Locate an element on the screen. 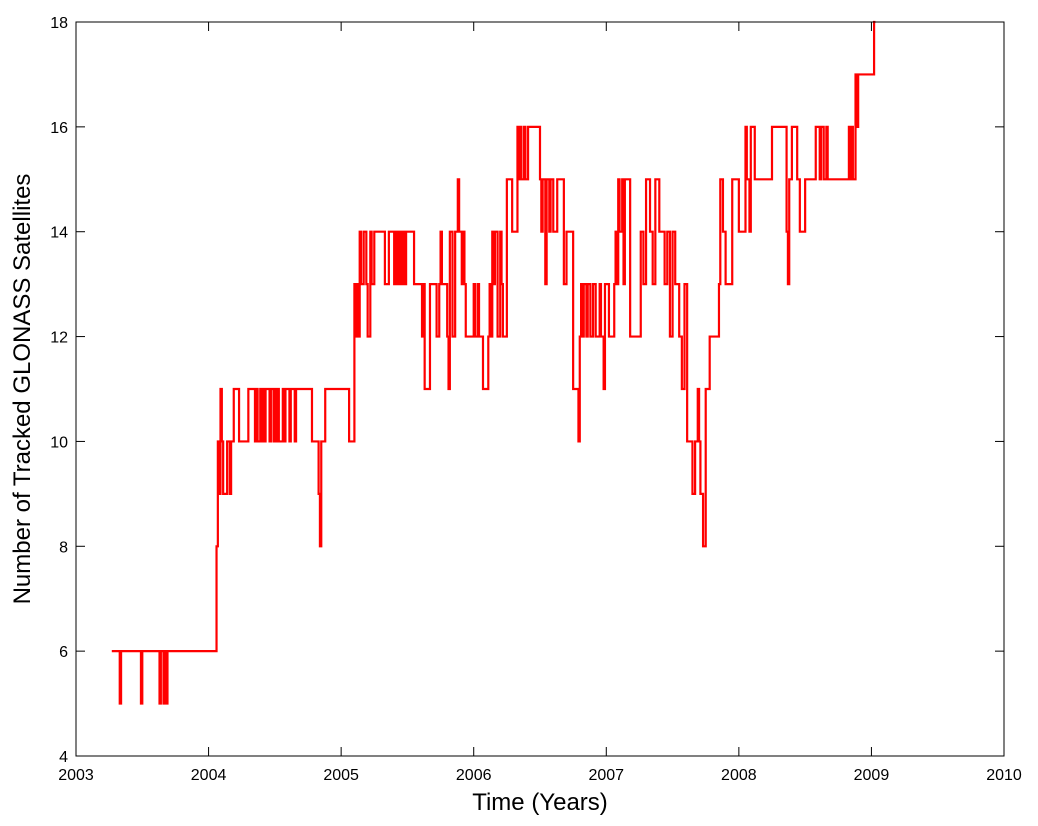 This screenshot has height=826, width=1038. x-tick-label: 2005 is located at coordinates (341, 775).